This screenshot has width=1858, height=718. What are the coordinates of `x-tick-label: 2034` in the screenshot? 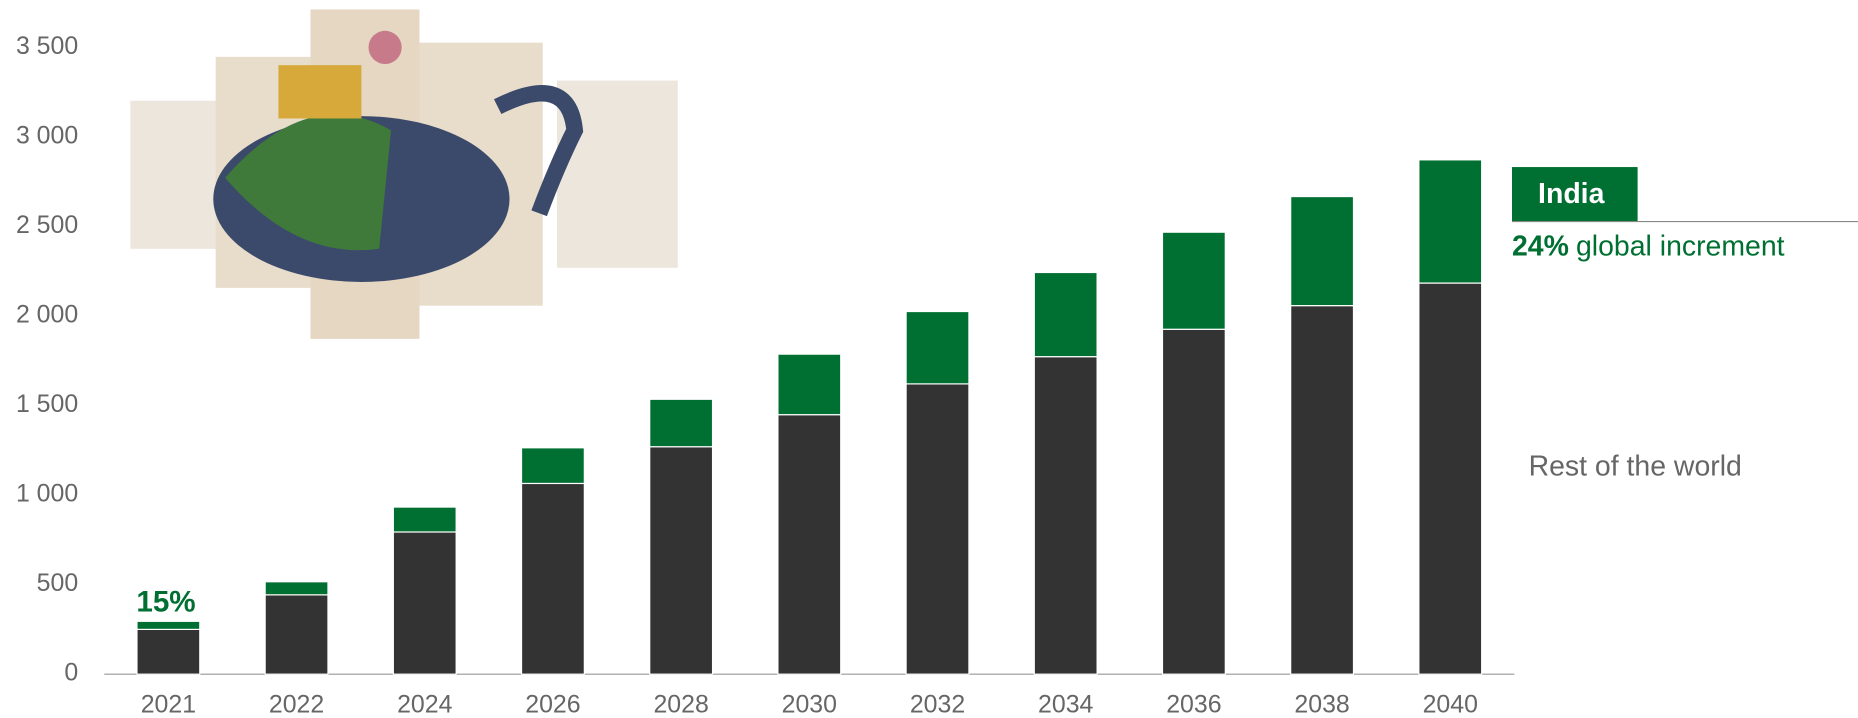 It's located at (1066, 704).